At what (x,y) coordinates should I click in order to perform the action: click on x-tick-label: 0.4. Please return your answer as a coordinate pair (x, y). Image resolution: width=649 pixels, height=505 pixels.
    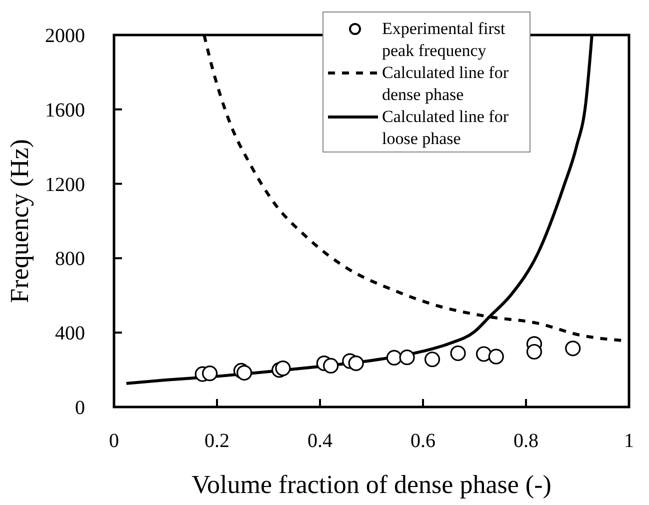
    Looking at the image, I should click on (320, 441).